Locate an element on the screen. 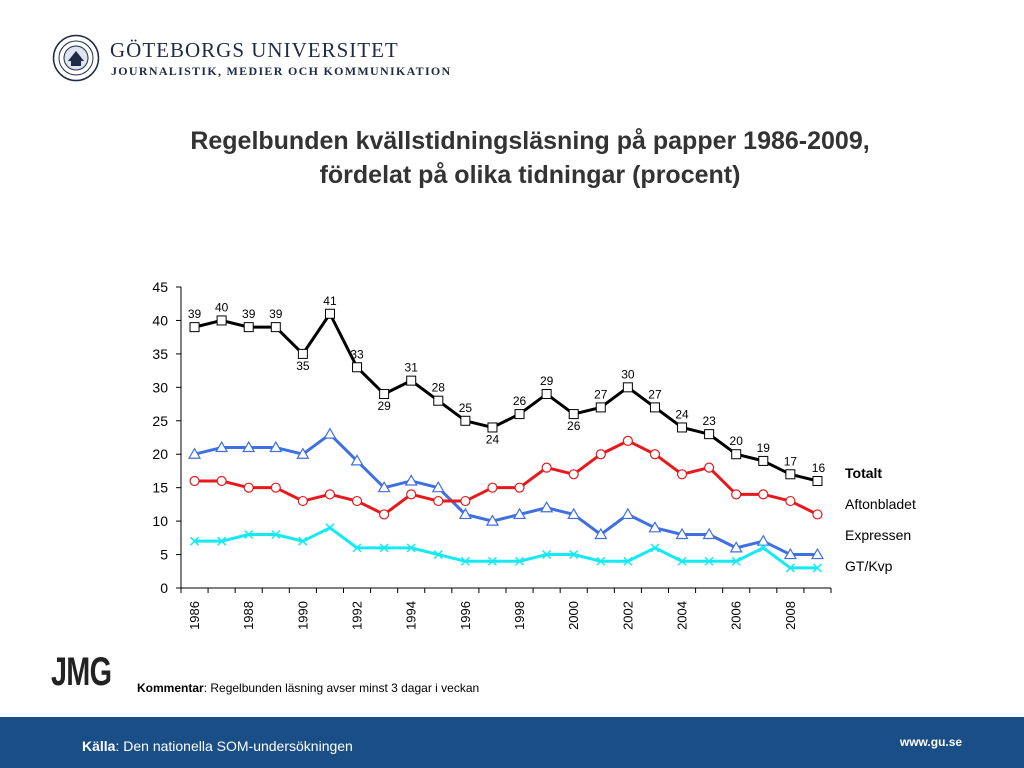  comment-label: Kommentar is located at coordinates (170, 688).